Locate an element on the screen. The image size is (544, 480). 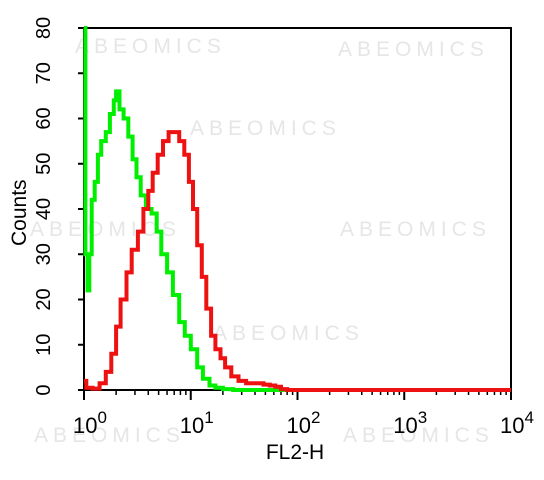
y-tick-label: 70 is located at coordinates (44, 73).